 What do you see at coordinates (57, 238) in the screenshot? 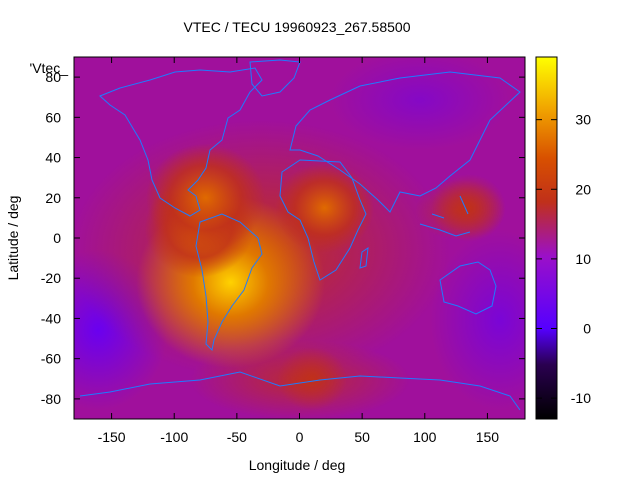
I see `y-tick-label: 0` at bounding box center [57, 238].